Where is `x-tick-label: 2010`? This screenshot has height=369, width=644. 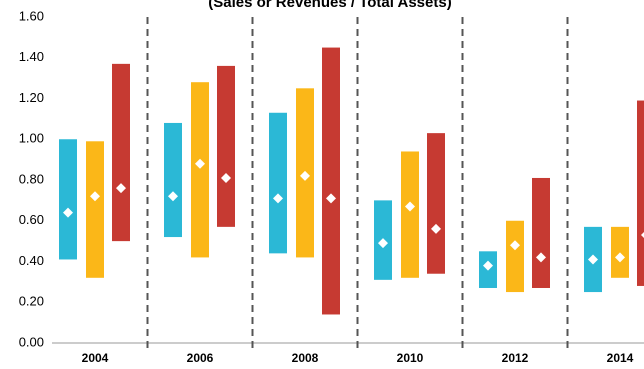 x-tick-label: 2010 is located at coordinates (410, 358).